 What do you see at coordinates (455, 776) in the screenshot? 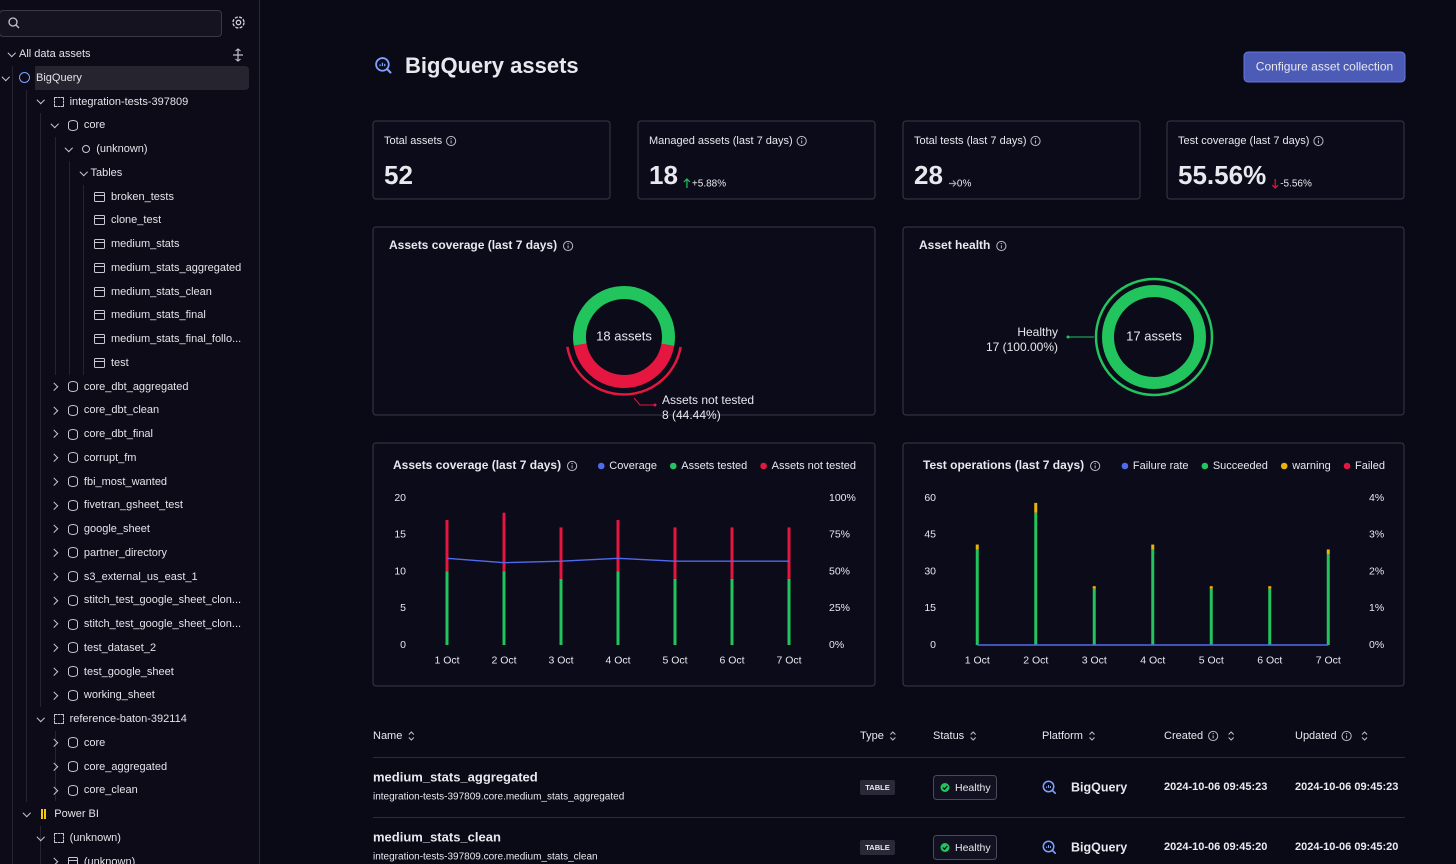
I see `asset-name: medium_stats_aggregated` at bounding box center [455, 776].